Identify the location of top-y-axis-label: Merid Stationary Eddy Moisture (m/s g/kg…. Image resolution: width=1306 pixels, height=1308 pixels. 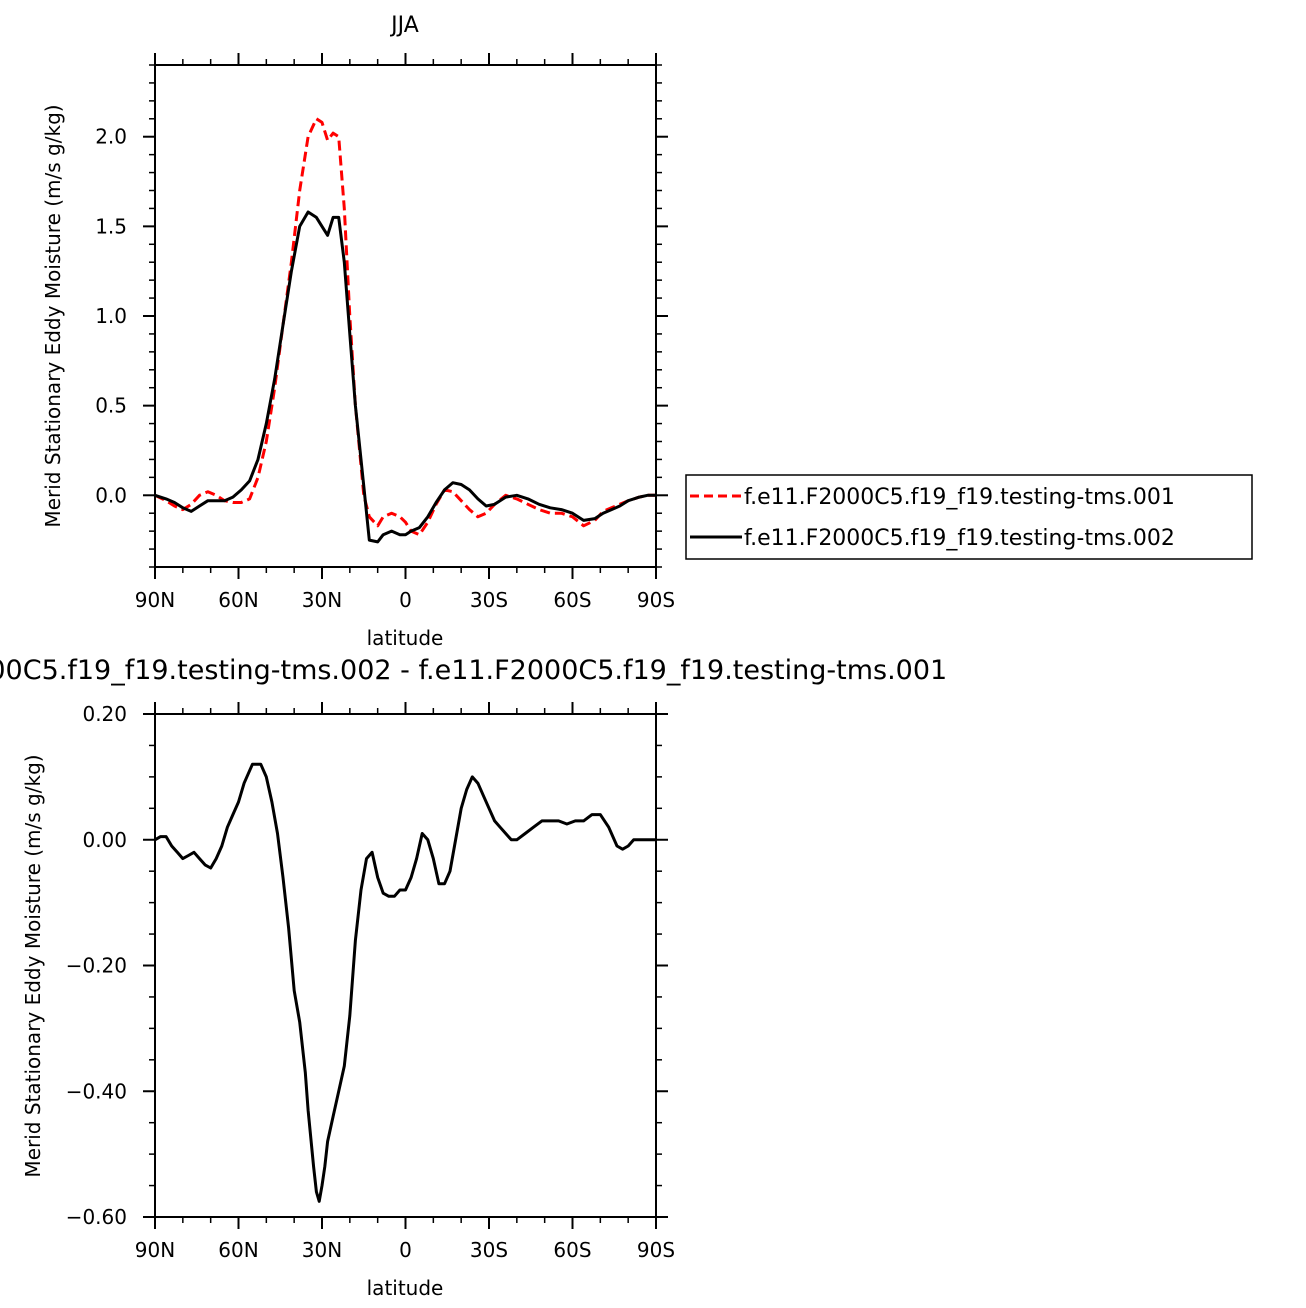
(53, 315).